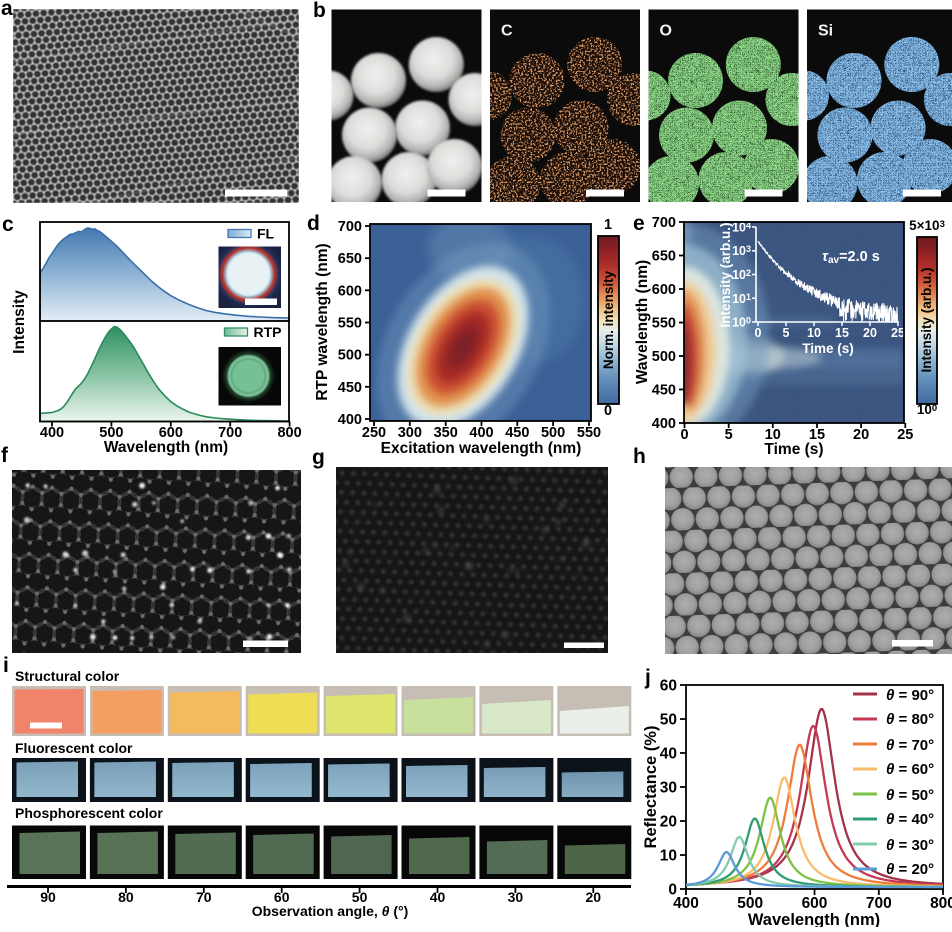 The height and width of the screenshot is (932, 952). I want to click on svg-text: Fluorescent color, so click(74, 748).